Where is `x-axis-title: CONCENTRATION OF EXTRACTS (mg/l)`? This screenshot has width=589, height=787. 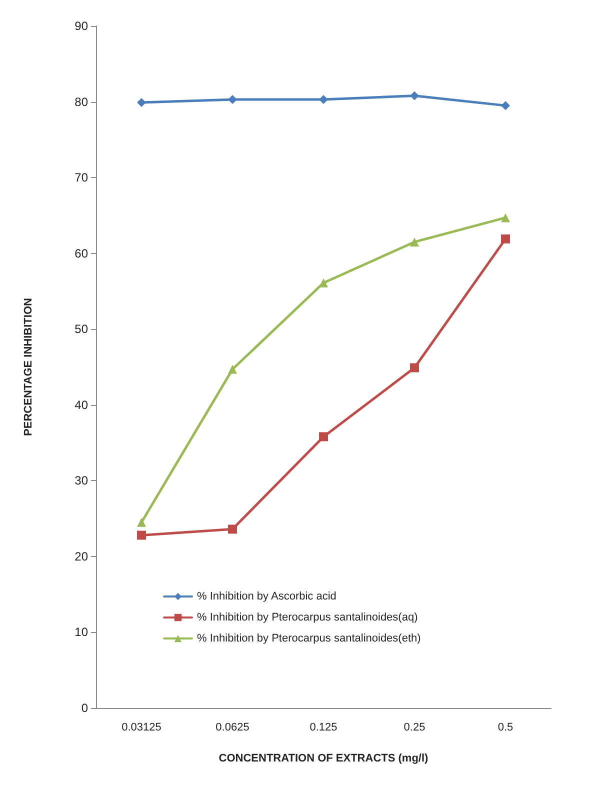 x-axis-title: CONCENTRATION OF EXTRACTS (mg/l) is located at coordinates (323, 758).